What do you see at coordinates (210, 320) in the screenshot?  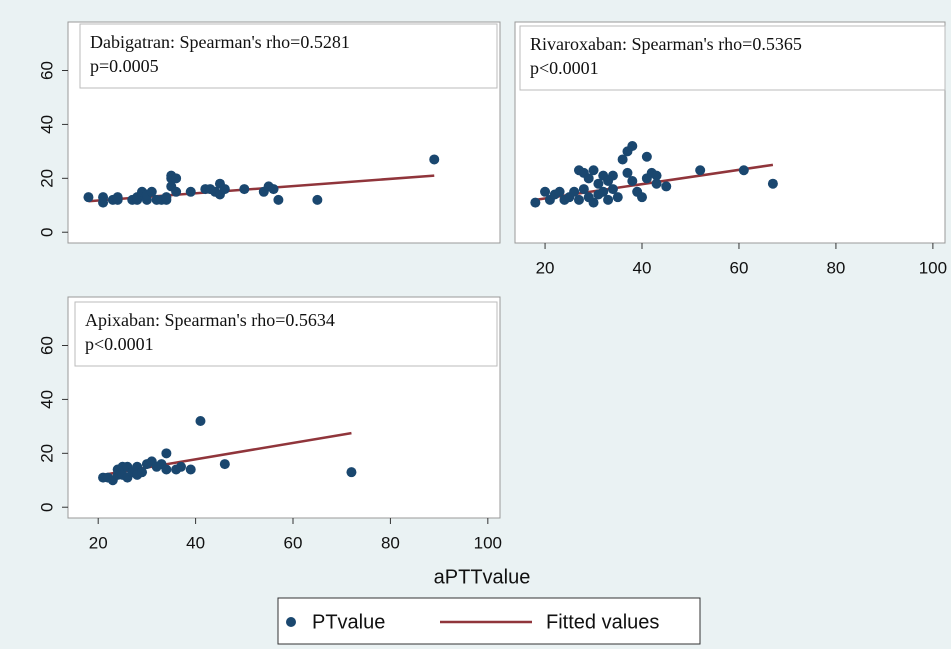 I see `annotation-title: Apixaban: Spearman's rho=0.5634` at bounding box center [210, 320].